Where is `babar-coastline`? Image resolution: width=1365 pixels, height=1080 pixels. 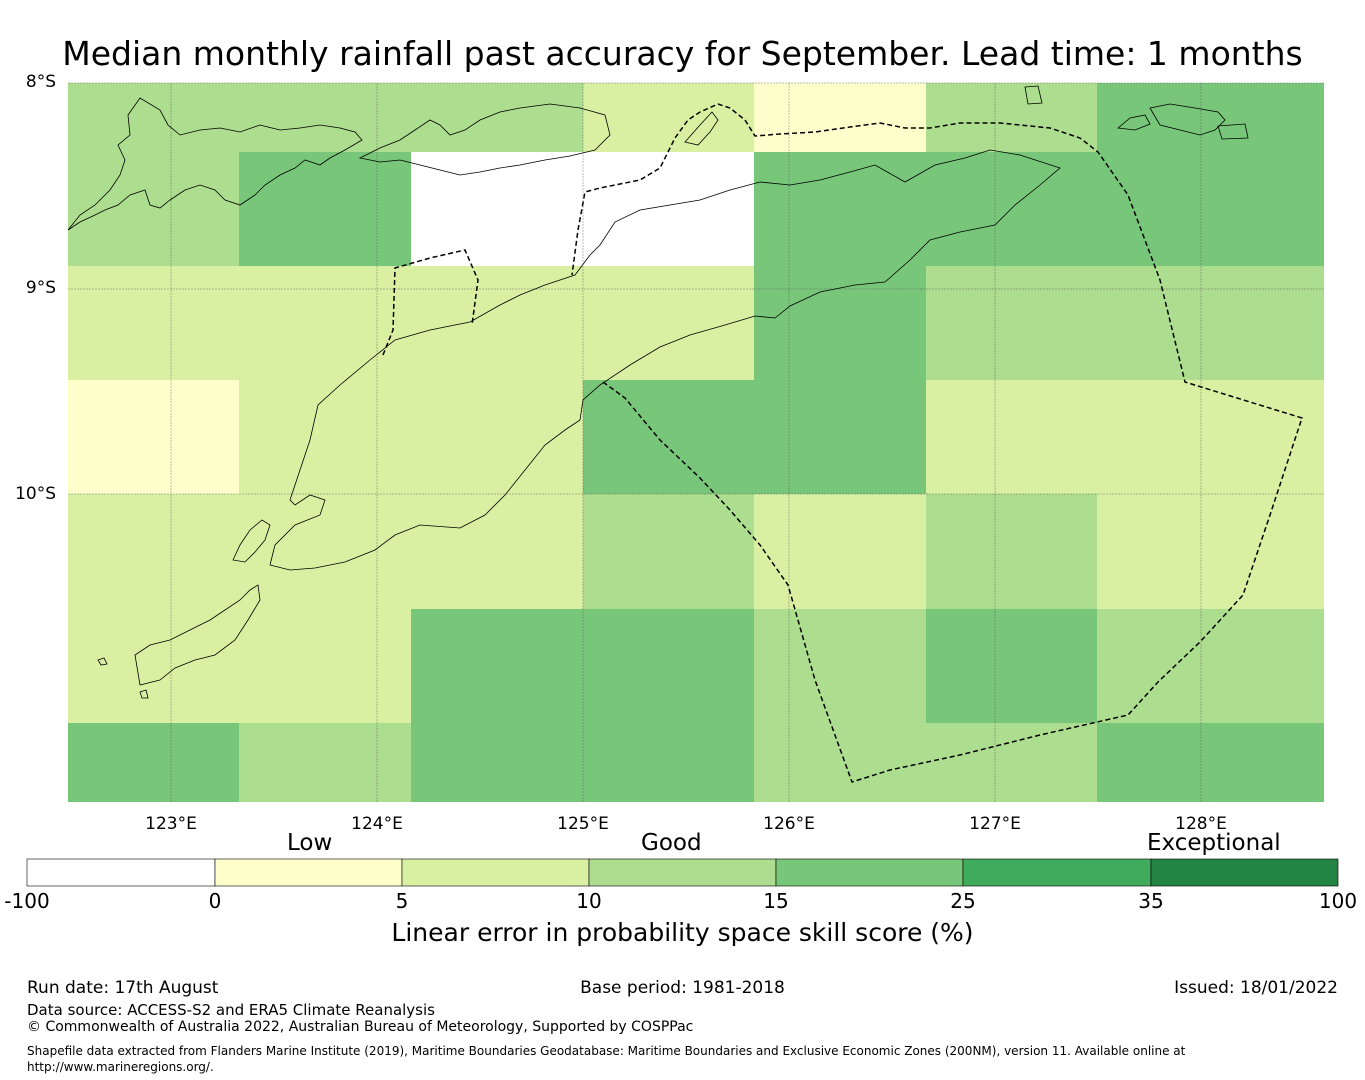
babar-coastline is located at coordinates (1187, 119).